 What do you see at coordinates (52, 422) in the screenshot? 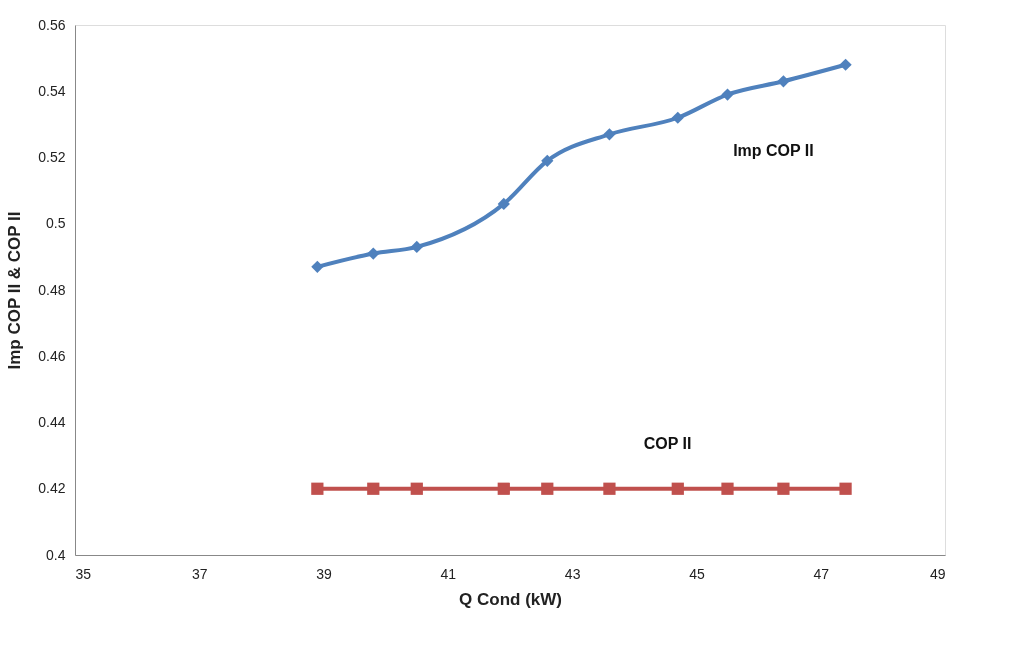
I see `y-tick-label: 0.44` at bounding box center [52, 422].